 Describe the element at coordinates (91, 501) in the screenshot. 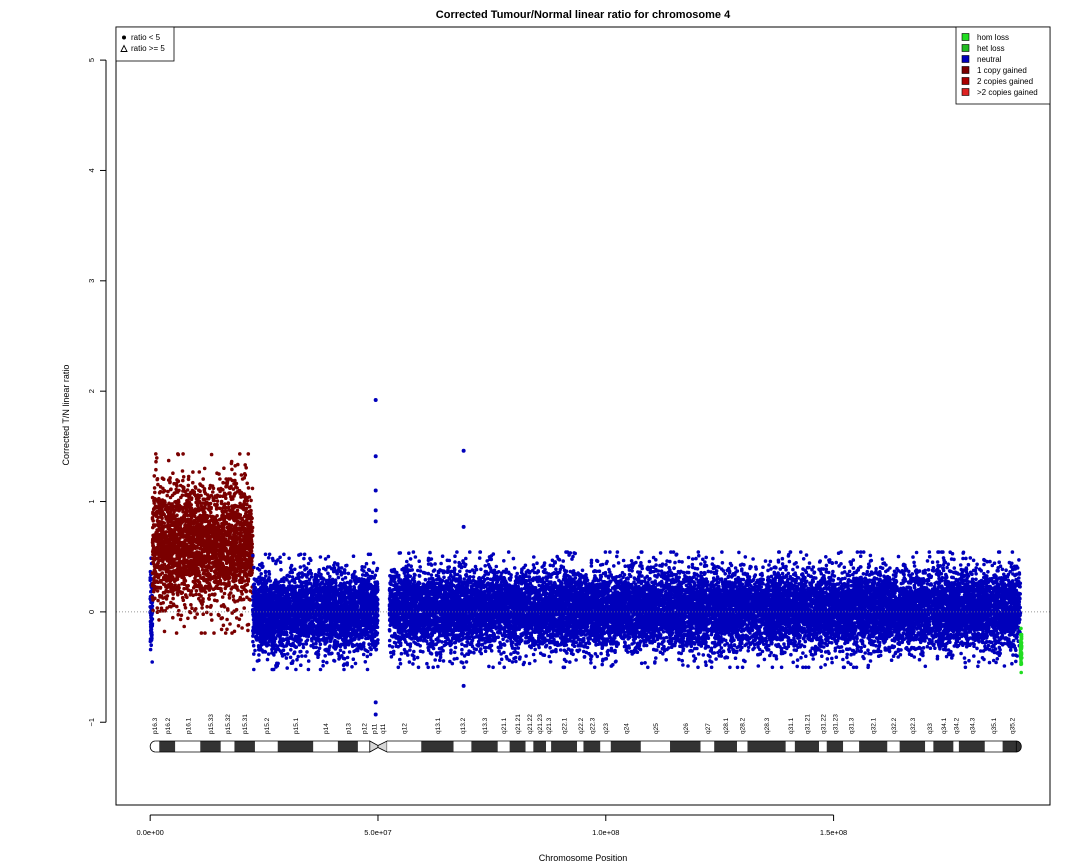

I see `y-tick-label: 1` at that location.